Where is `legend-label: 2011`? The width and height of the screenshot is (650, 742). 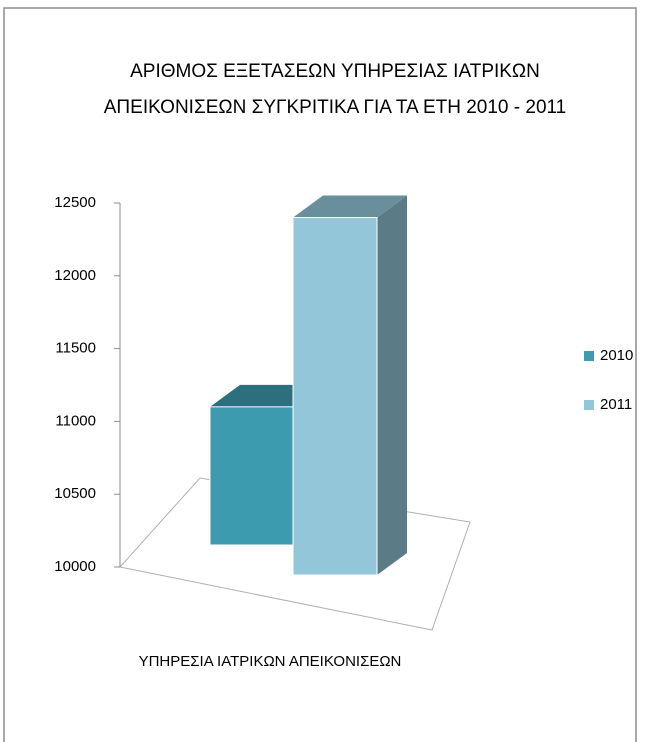
legend-label: 2011 is located at coordinates (616, 404).